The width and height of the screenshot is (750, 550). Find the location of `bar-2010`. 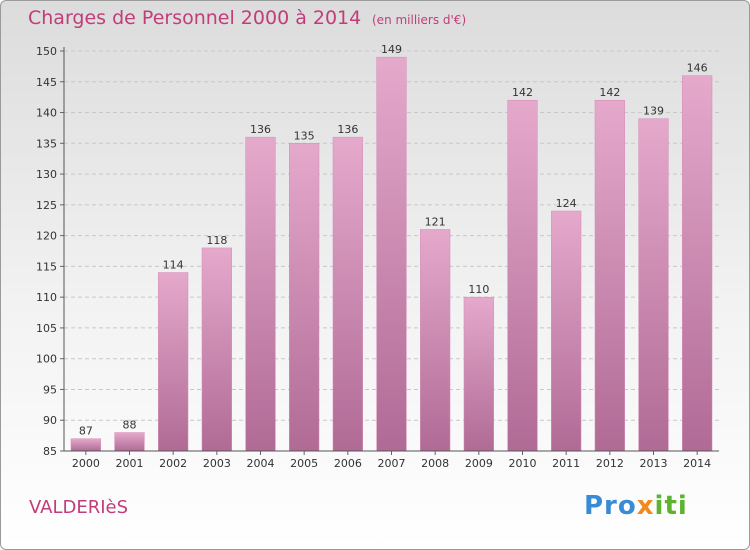

bar-2010 is located at coordinates (522, 275).